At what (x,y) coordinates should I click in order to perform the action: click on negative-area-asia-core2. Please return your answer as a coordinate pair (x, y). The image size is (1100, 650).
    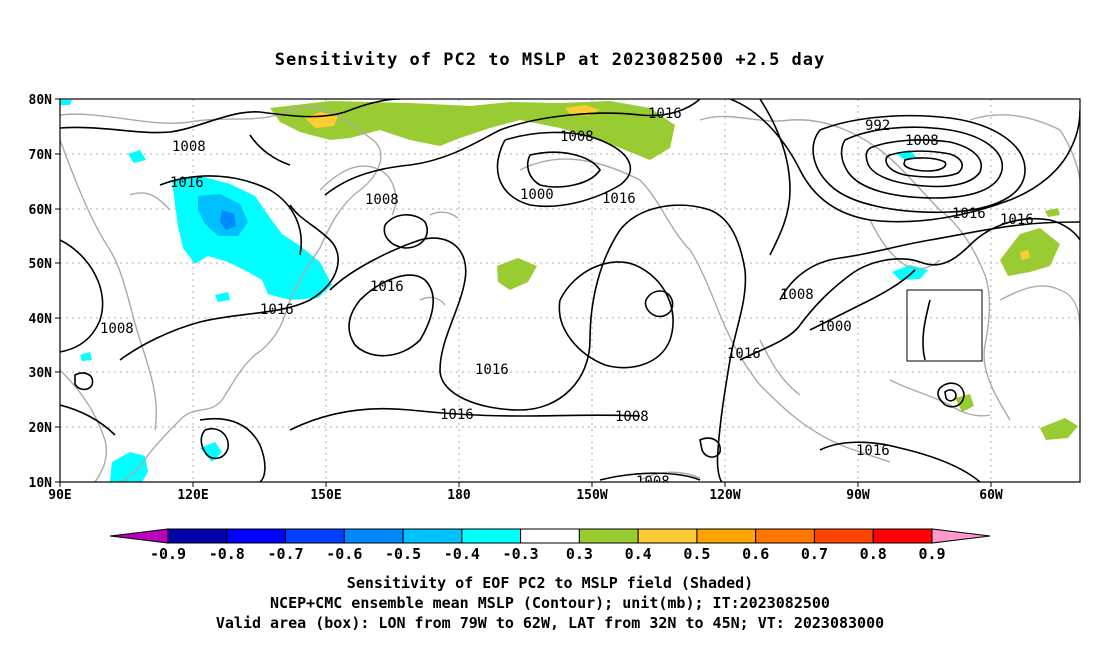
    Looking at the image, I should click on (228, 220).